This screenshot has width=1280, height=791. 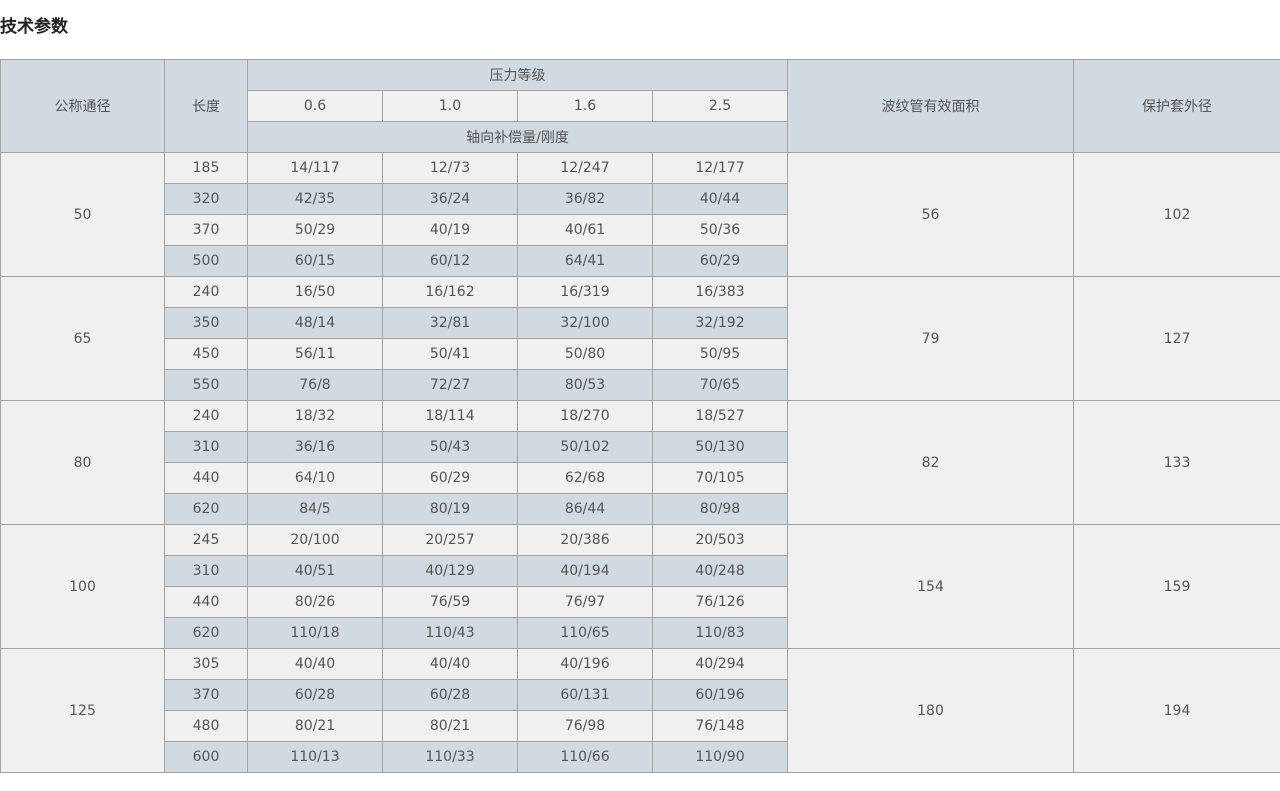 I want to click on compensation-cell: 110/13, so click(x=315, y=757).